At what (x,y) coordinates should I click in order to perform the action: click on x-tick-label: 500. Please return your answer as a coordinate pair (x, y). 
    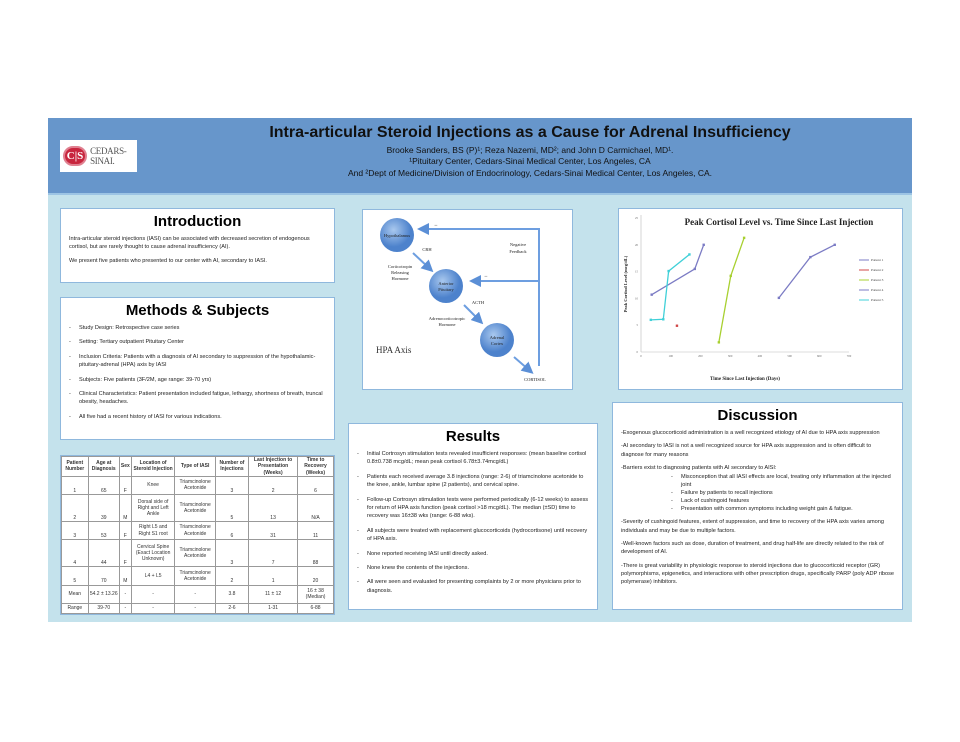
    Looking at the image, I should click on (789, 356).